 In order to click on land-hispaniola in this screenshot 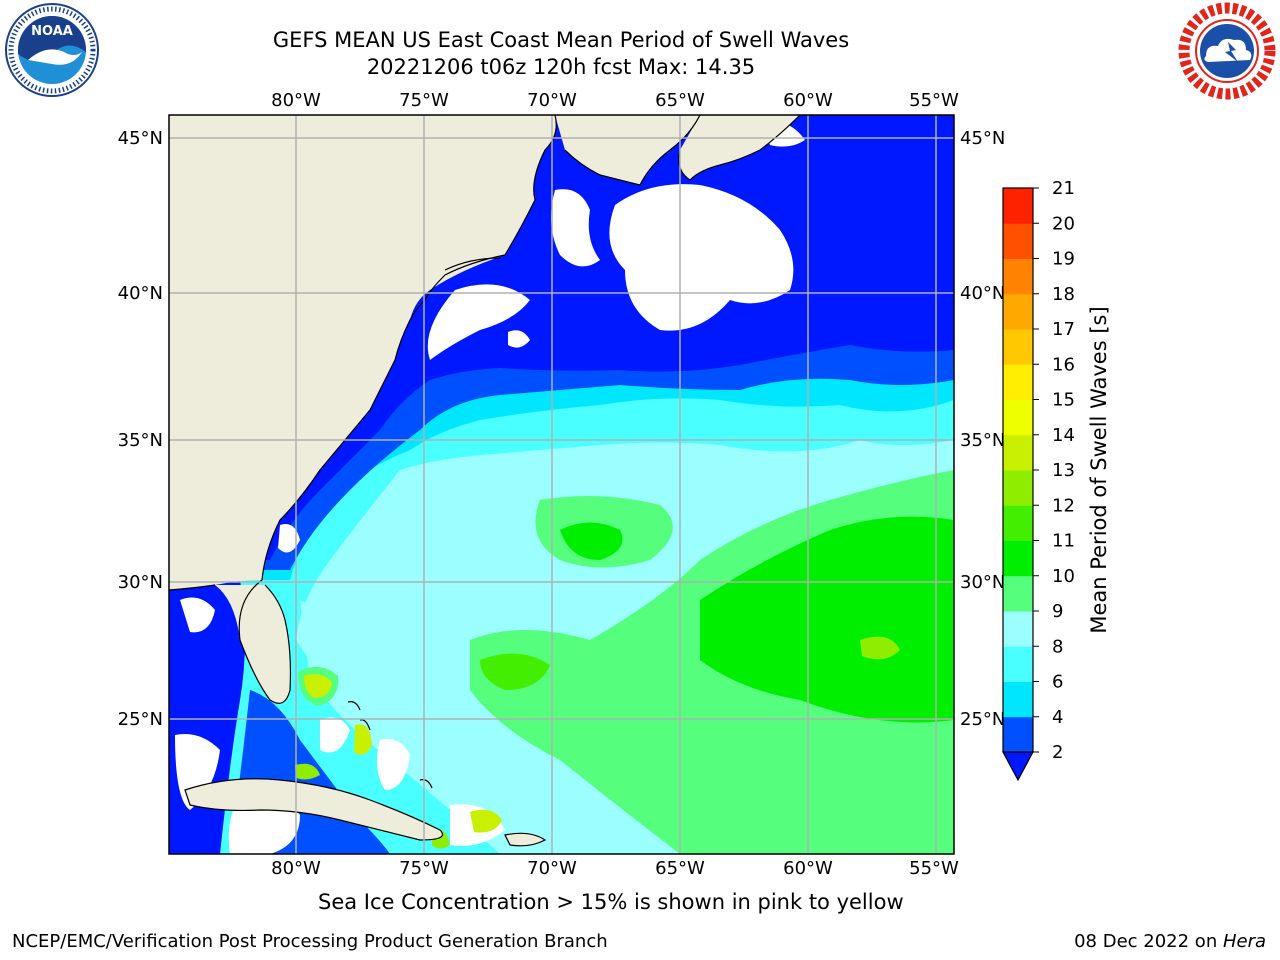, I will do `click(525, 839)`.